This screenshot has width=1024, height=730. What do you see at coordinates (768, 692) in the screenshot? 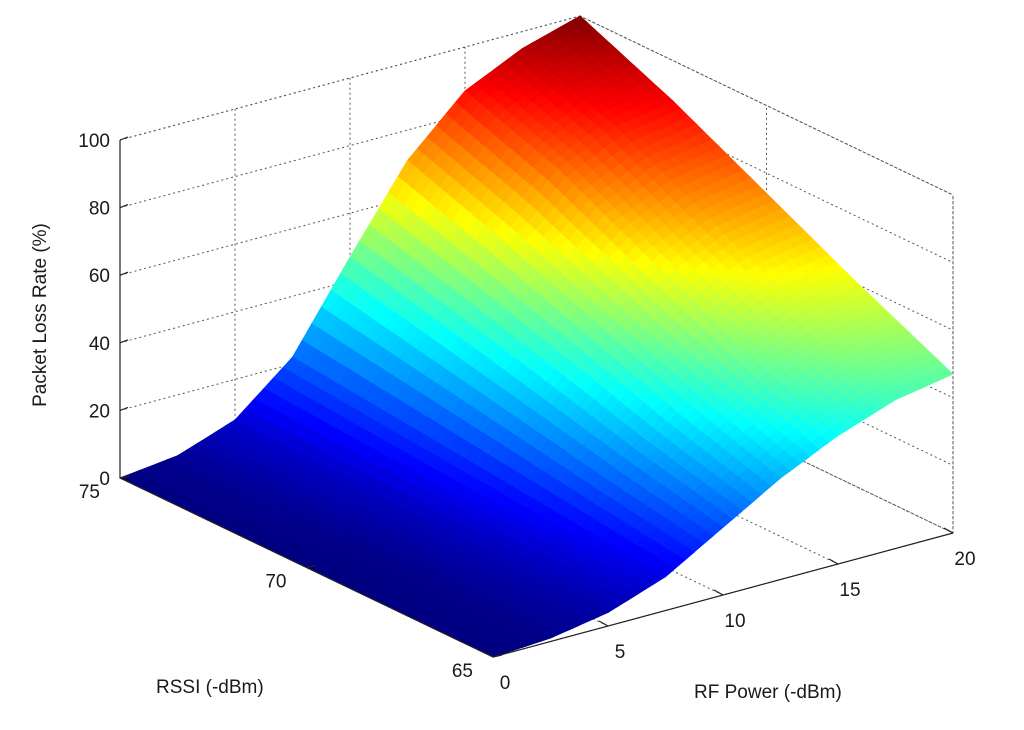
I see `x-axis-title: RF Power (-dBm)` at bounding box center [768, 692].